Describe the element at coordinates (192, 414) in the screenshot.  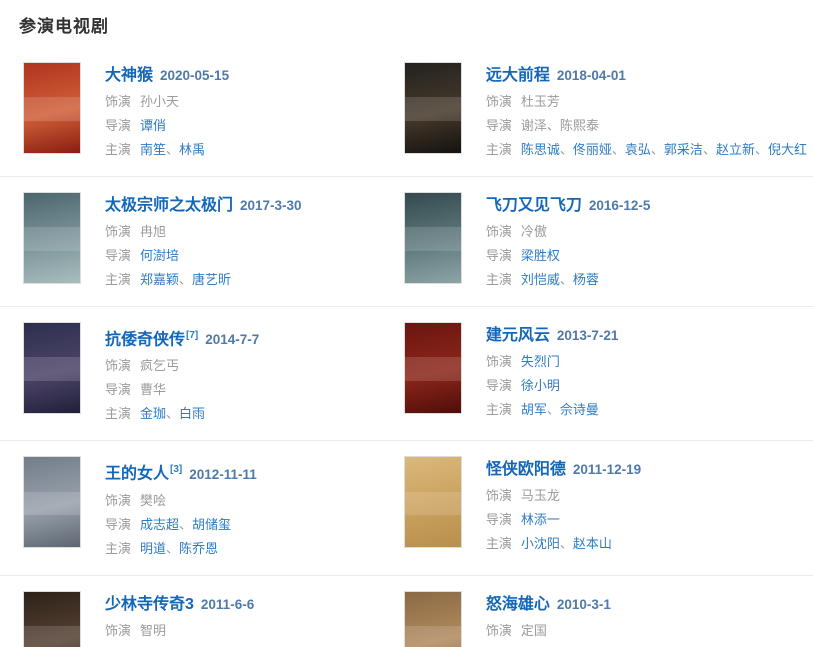
I see `person-link: 白雨` at that location.